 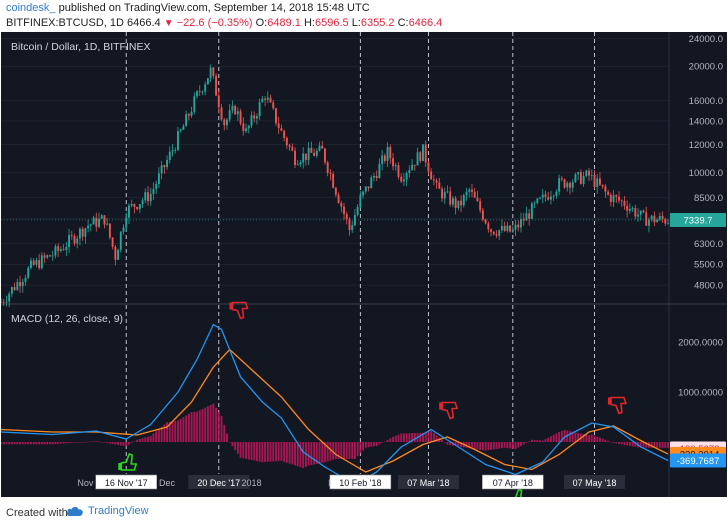 I want to click on tradingview-link: TradingView, so click(x=118, y=511).